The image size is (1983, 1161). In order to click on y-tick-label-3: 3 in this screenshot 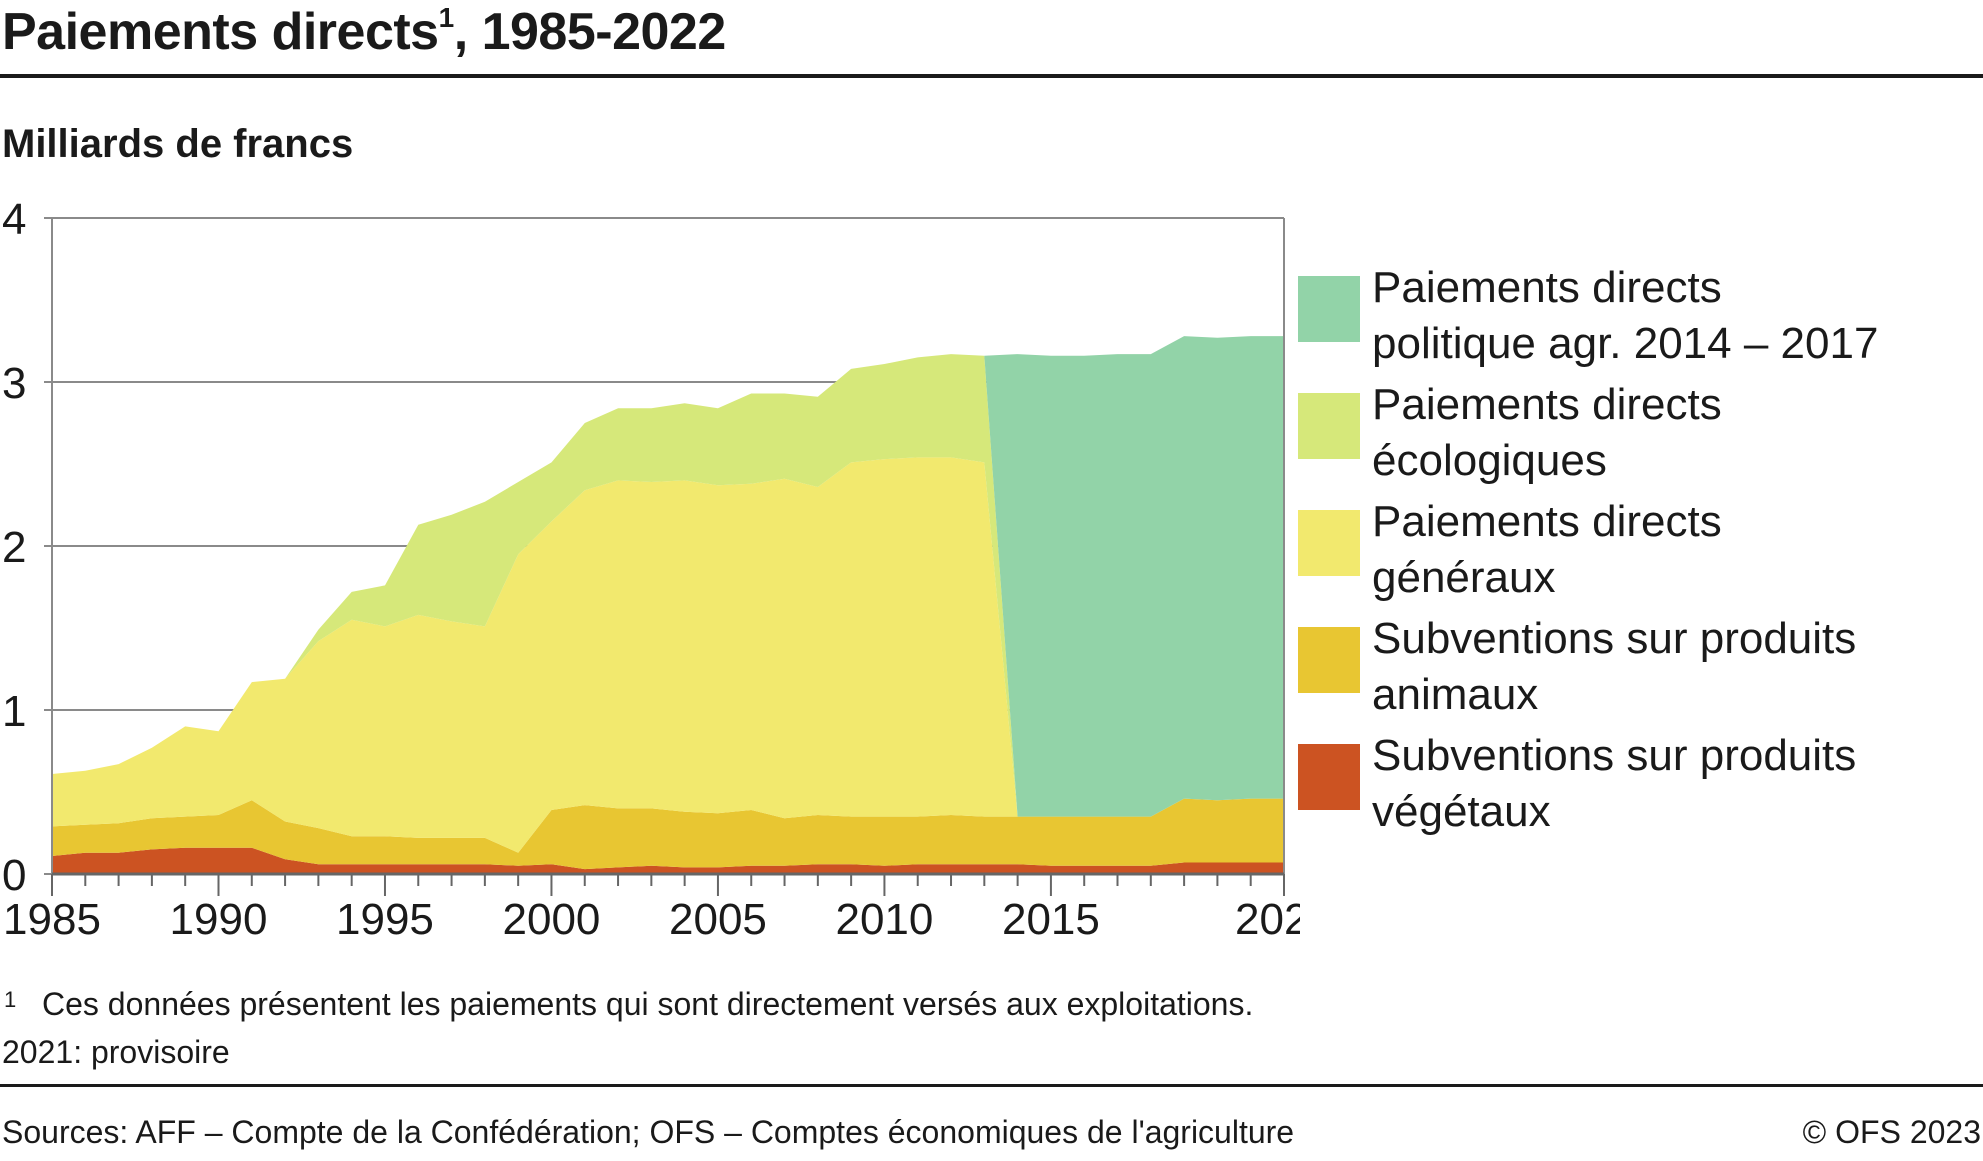, I will do `click(14, 383)`.